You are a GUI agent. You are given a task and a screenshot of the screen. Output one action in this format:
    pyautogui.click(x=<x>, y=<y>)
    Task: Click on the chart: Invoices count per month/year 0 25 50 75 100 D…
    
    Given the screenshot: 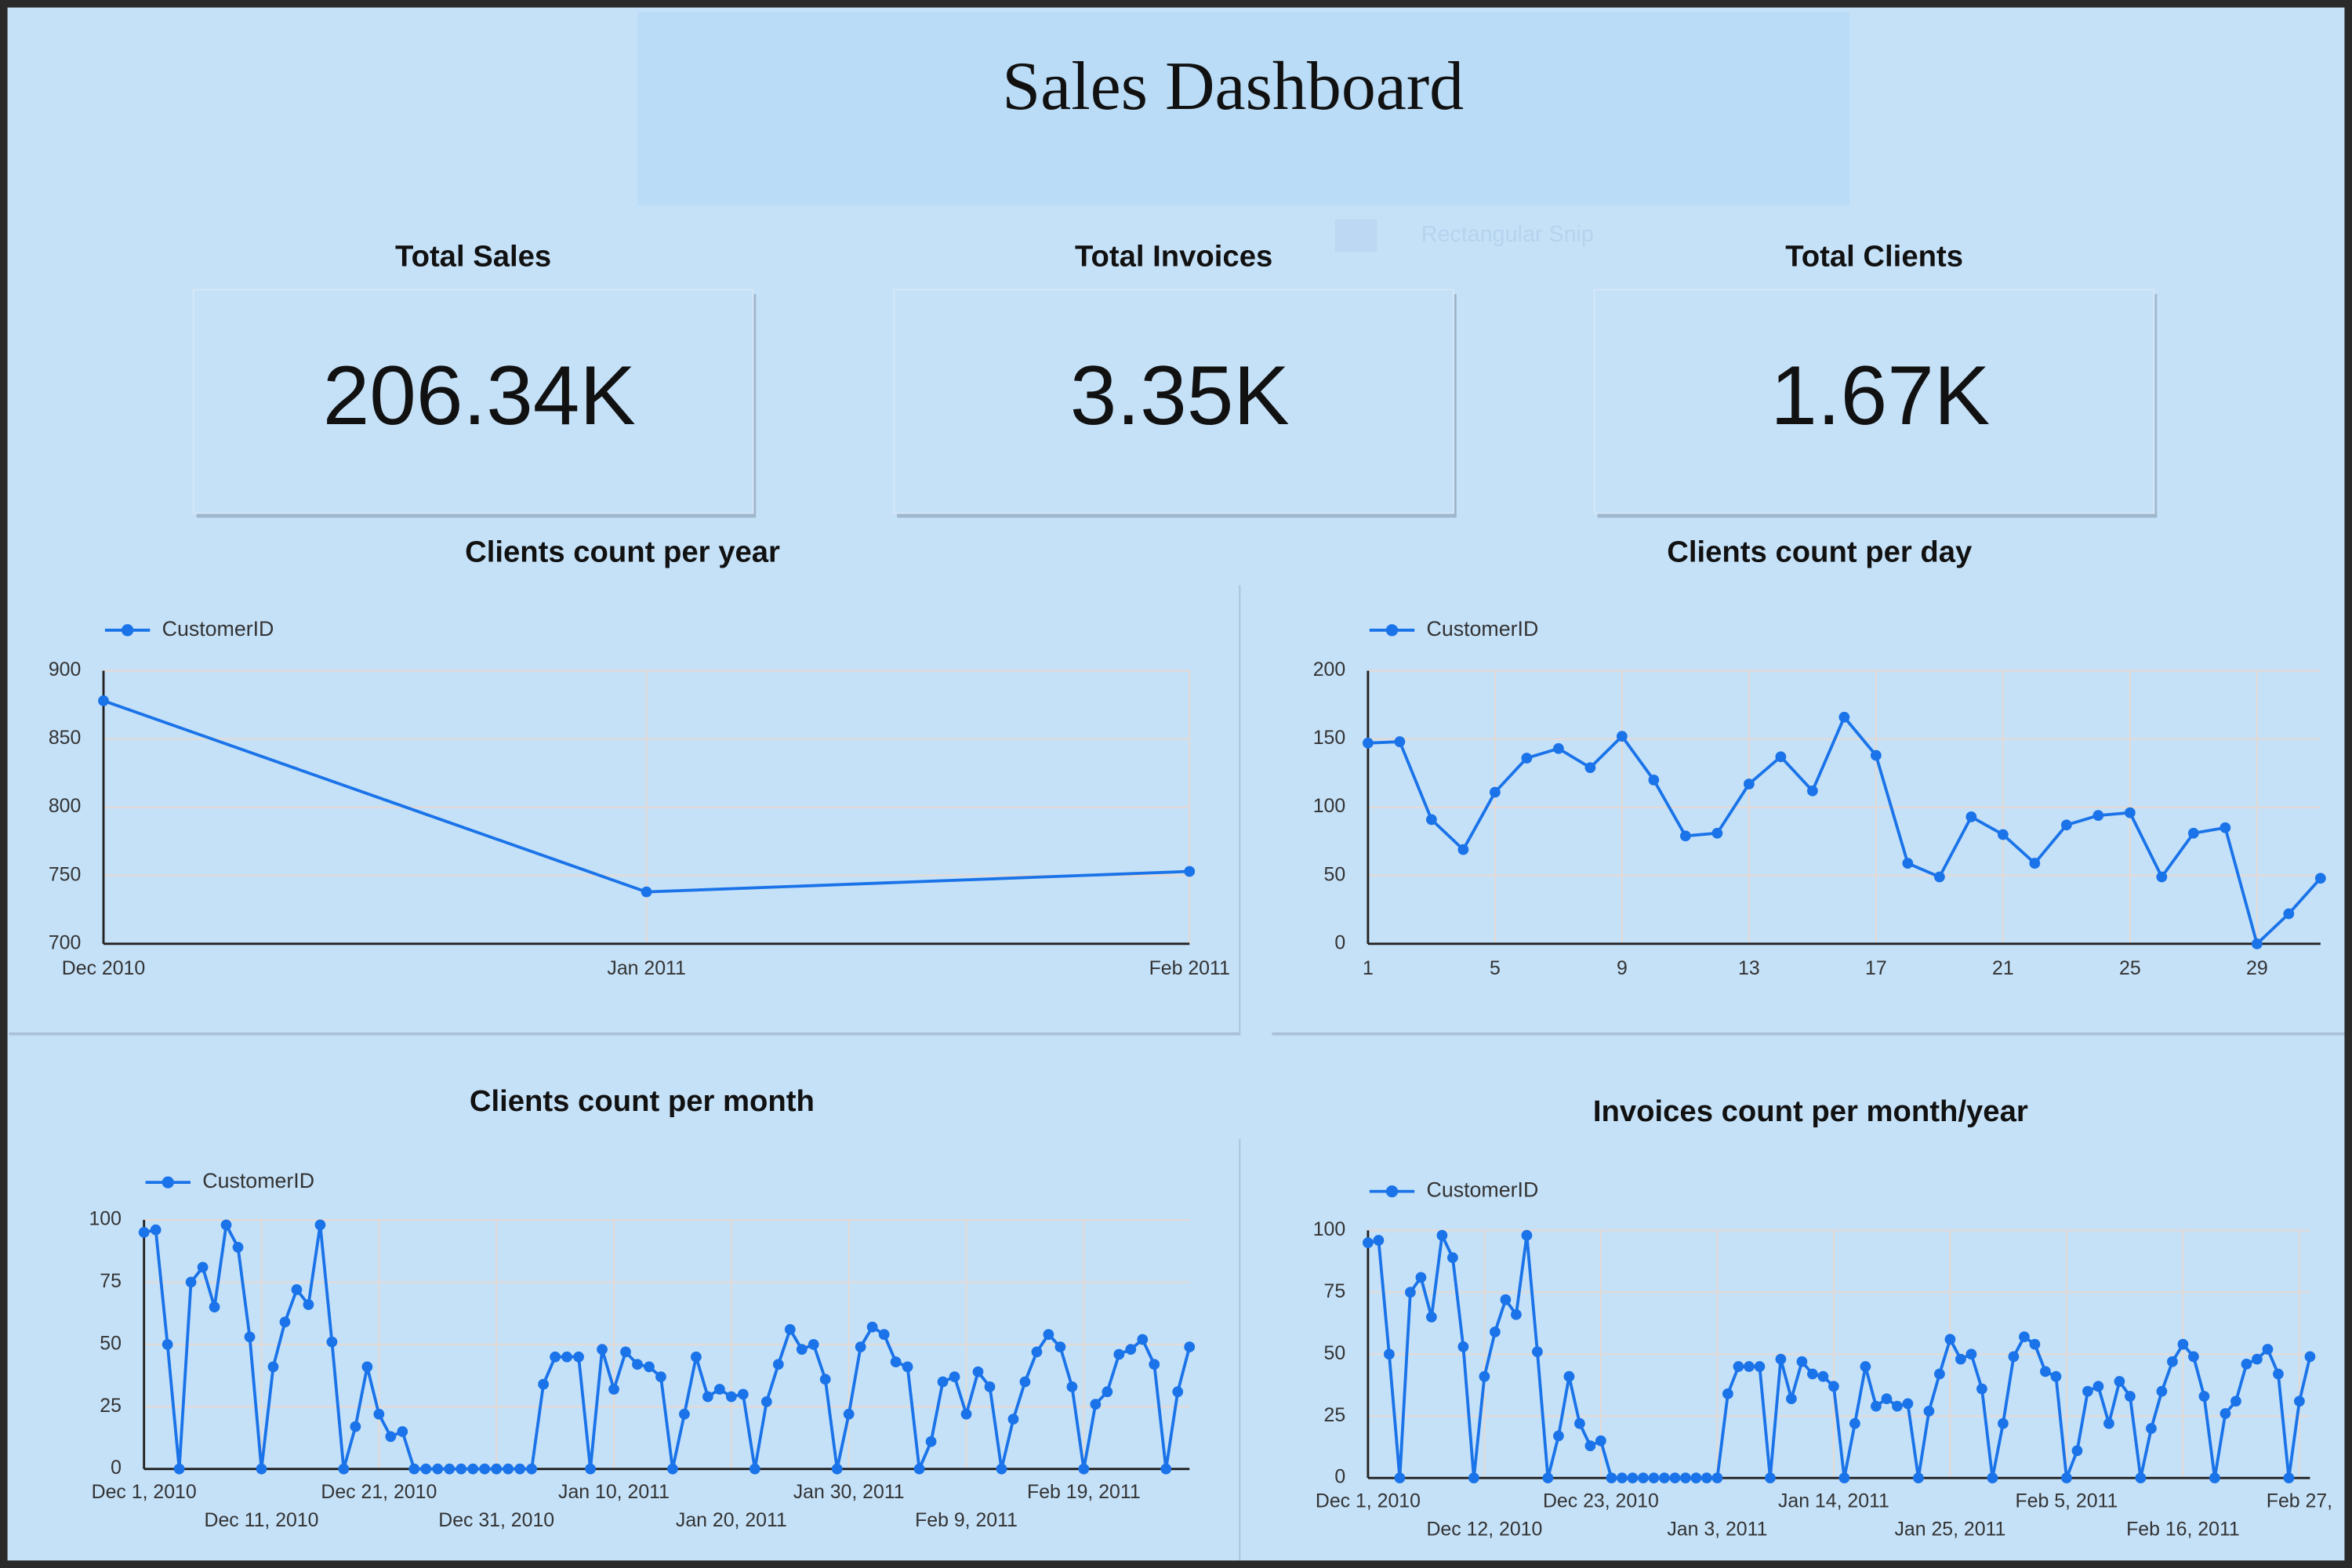 What is the action you would take?
    pyautogui.click(x=1811, y=1331)
    